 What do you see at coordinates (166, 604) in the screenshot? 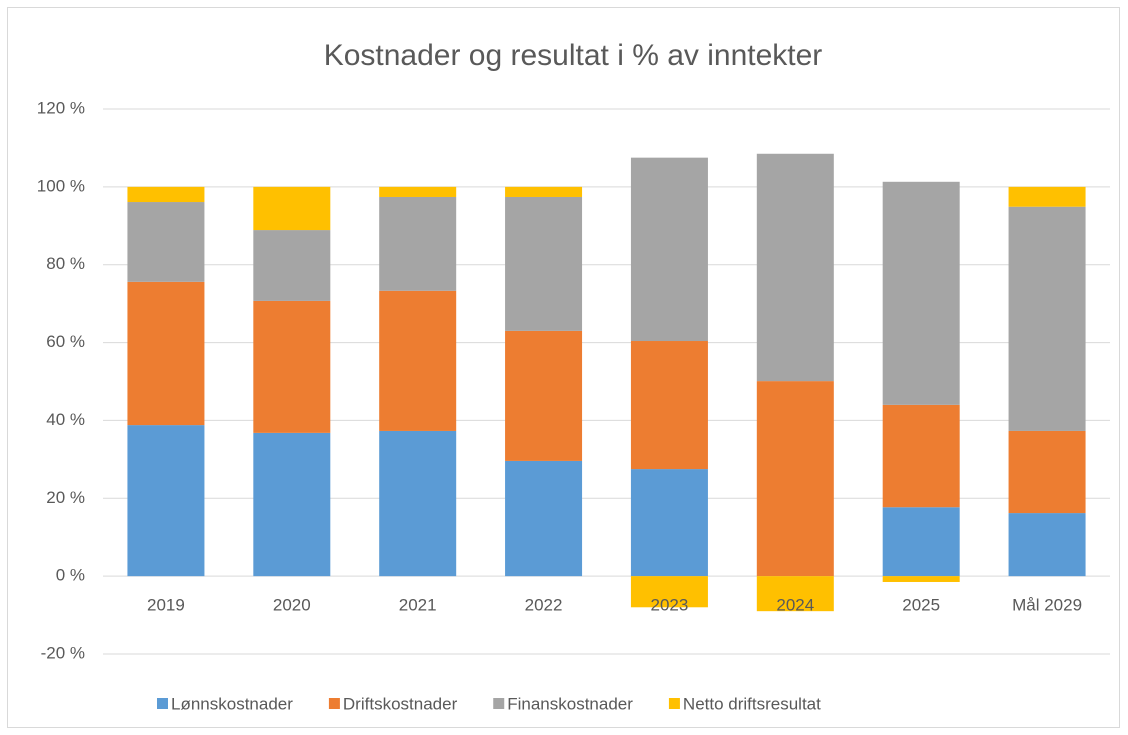
I see `x-tick-label: 2019` at bounding box center [166, 604].